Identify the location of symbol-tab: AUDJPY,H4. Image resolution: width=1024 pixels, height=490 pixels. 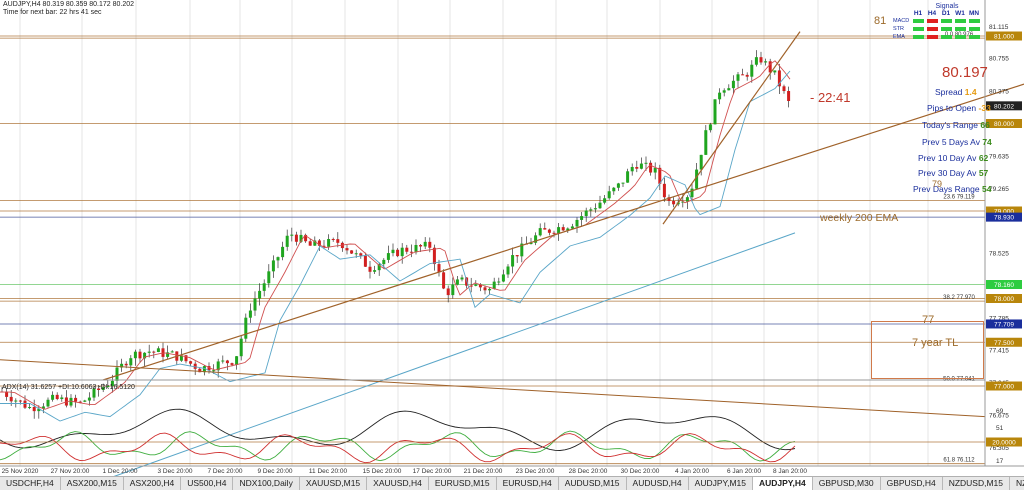
(783, 483).